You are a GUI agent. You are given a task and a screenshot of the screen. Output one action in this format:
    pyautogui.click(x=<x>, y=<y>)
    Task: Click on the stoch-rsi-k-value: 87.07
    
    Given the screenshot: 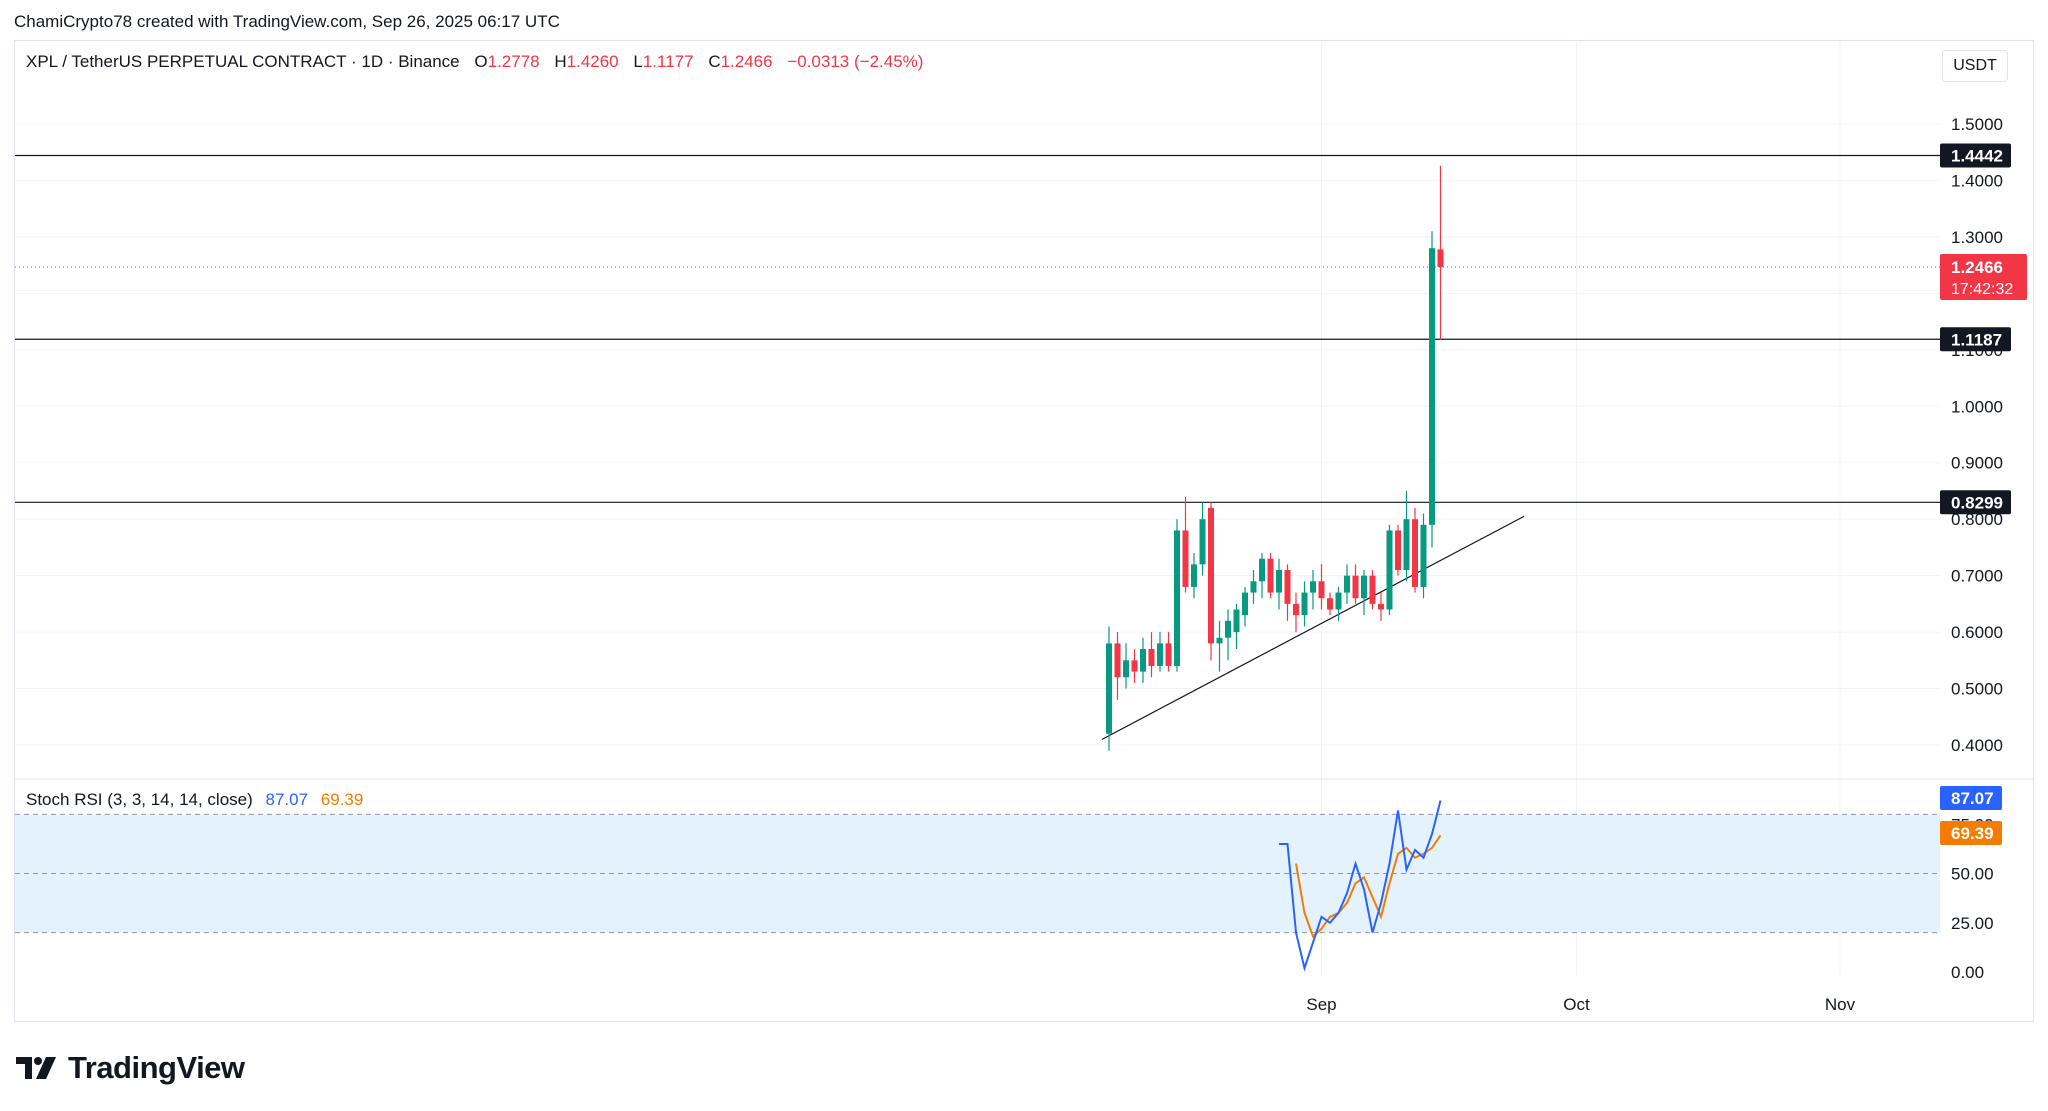 What is the action you would take?
    pyautogui.click(x=287, y=799)
    